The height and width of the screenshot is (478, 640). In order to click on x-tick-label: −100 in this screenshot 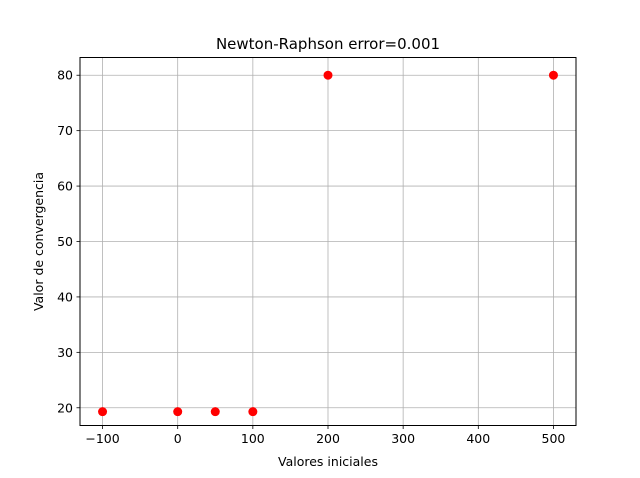, I will do `click(102, 438)`.